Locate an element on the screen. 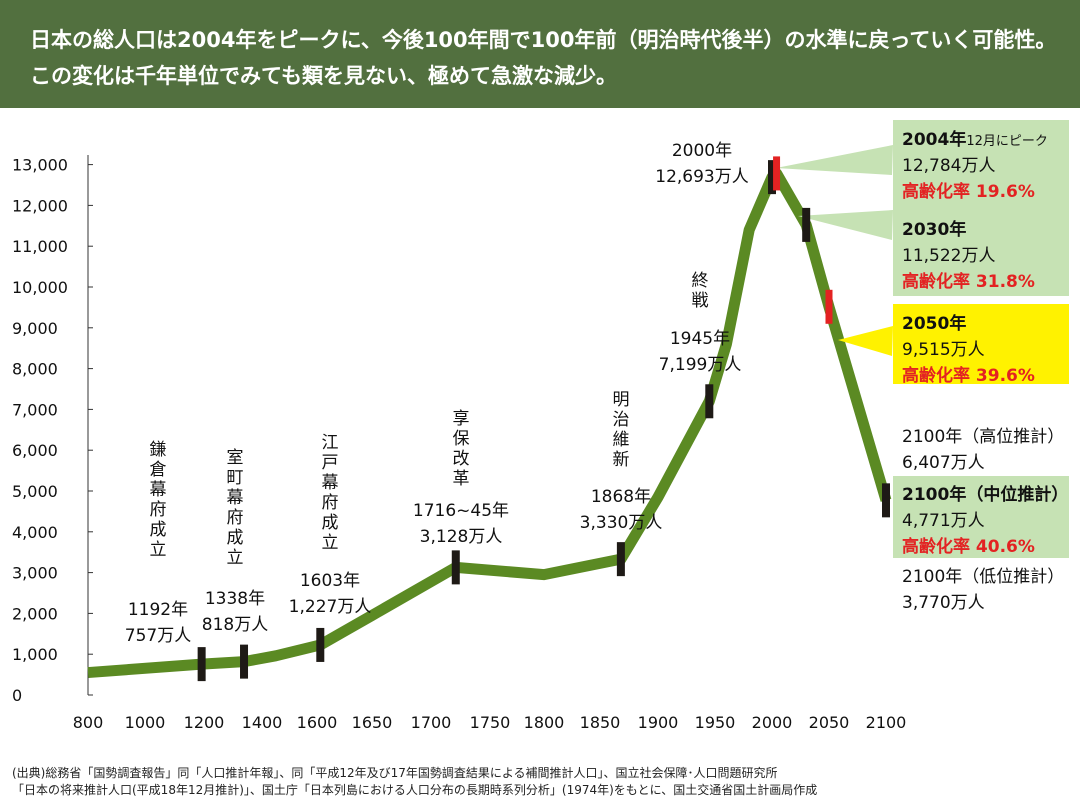  event-label-char: 新 is located at coordinates (621, 460).